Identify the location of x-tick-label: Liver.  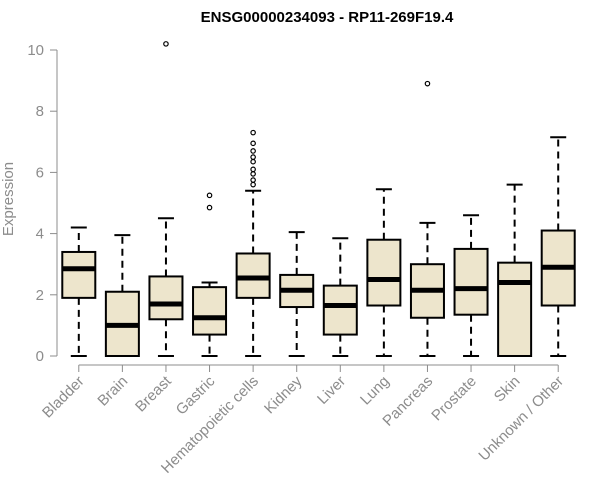
(331, 390).